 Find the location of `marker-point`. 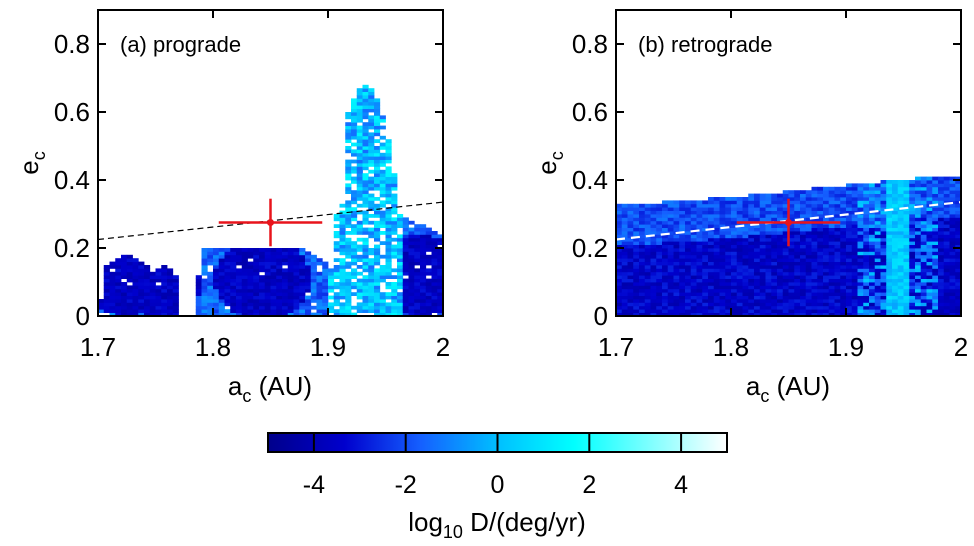

marker-point is located at coordinates (270, 222).